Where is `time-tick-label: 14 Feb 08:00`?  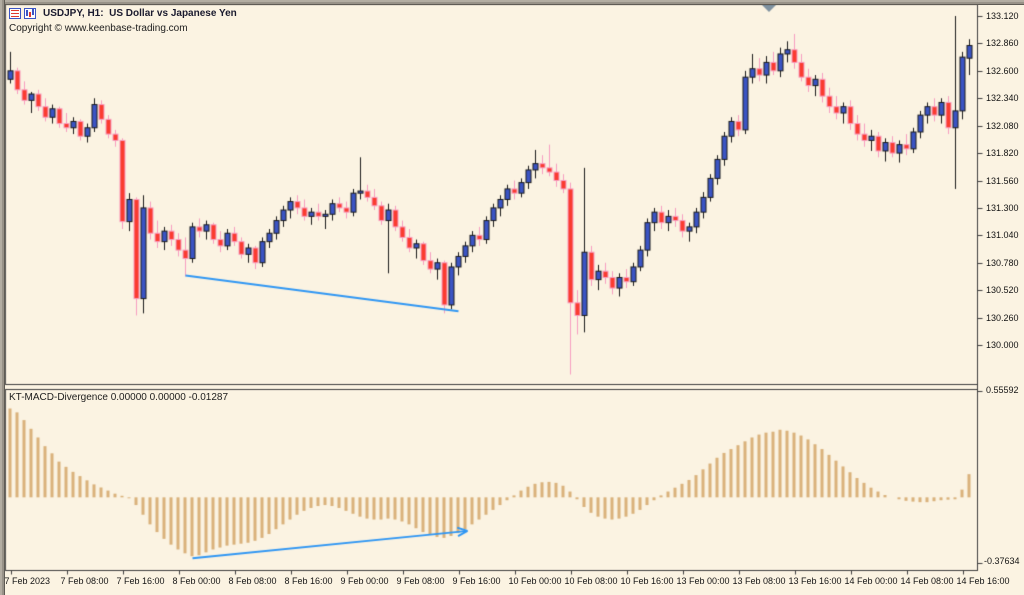
time-tick-label: 14 Feb 08:00 is located at coordinates (927, 581).